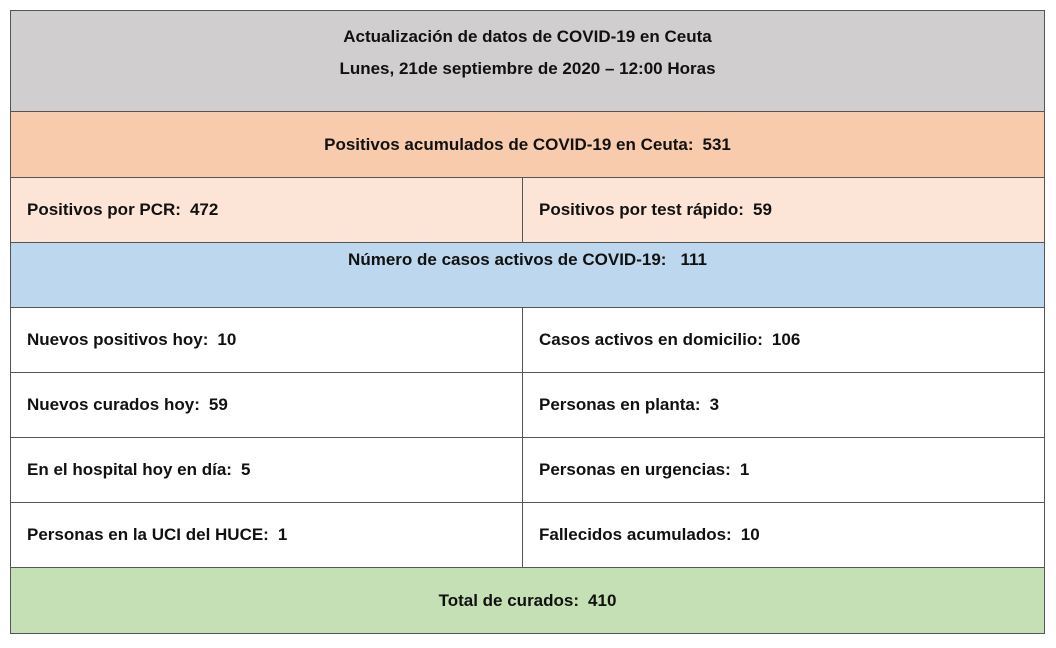 The image size is (1056, 648). What do you see at coordinates (266, 340) in the screenshot?
I see `table-cell: Nuevos positivos hoy: 10` at bounding box center [266, 340].